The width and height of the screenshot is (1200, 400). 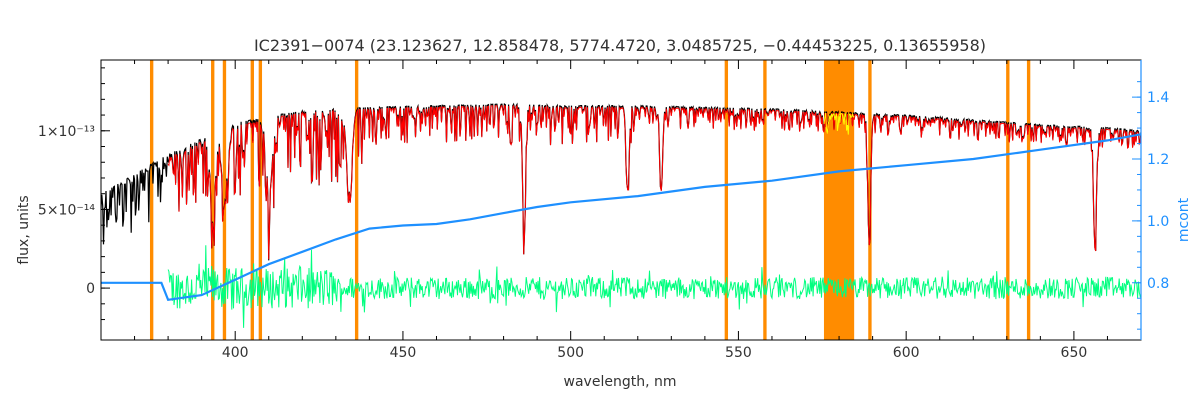 What do you see at coordinates (620, 382) in the screenshot?
I see `x-axis-label: wavelength, nm` at bounding box center [620, 382].